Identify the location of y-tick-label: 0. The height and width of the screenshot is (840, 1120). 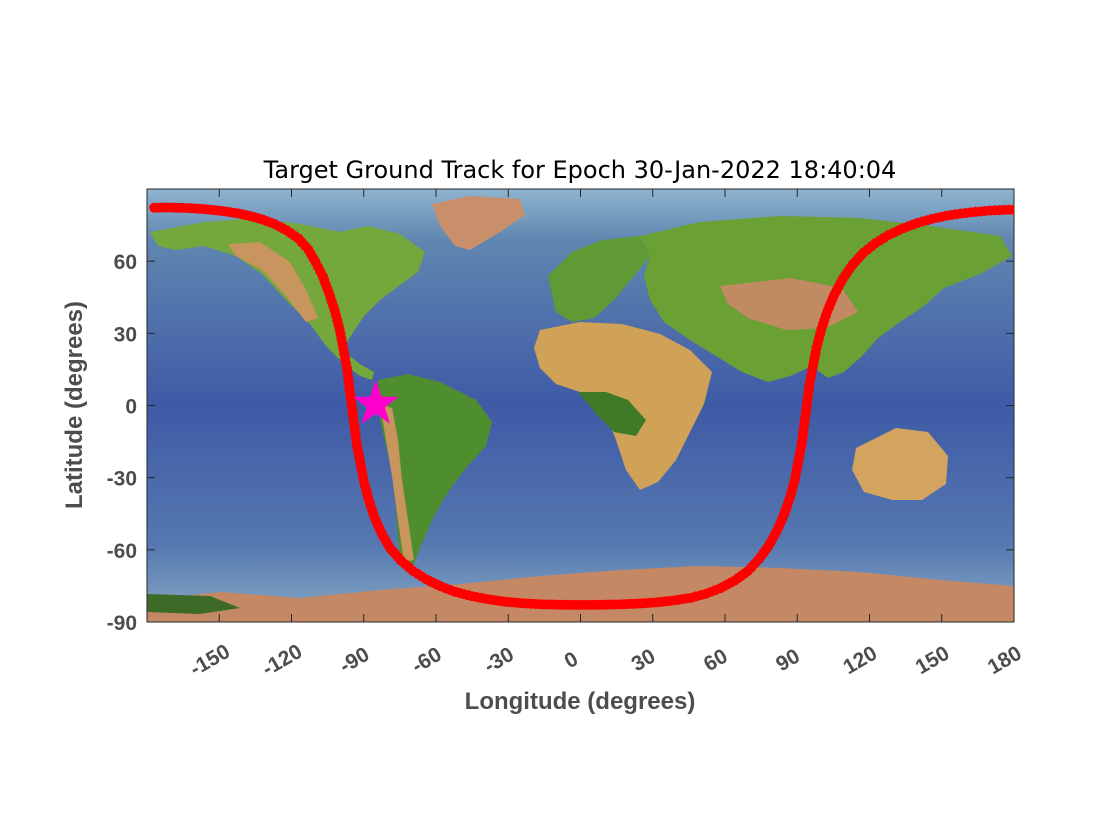
(131, 407).